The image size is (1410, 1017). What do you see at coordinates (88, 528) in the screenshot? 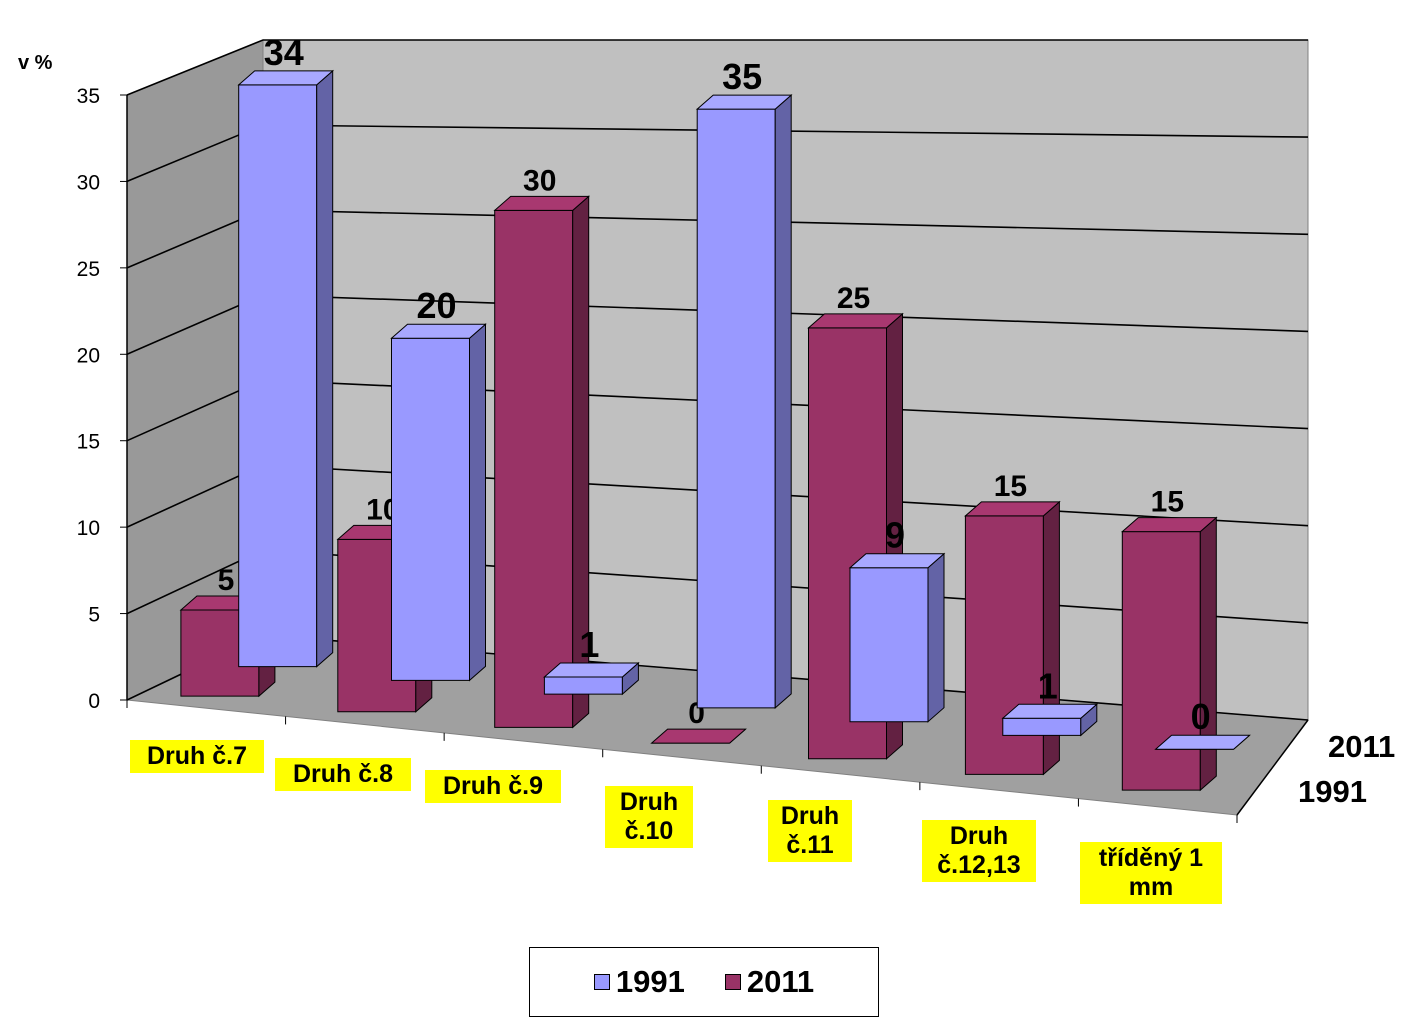
I see `y-tick-label: 10` at bounding box center [88, 528].